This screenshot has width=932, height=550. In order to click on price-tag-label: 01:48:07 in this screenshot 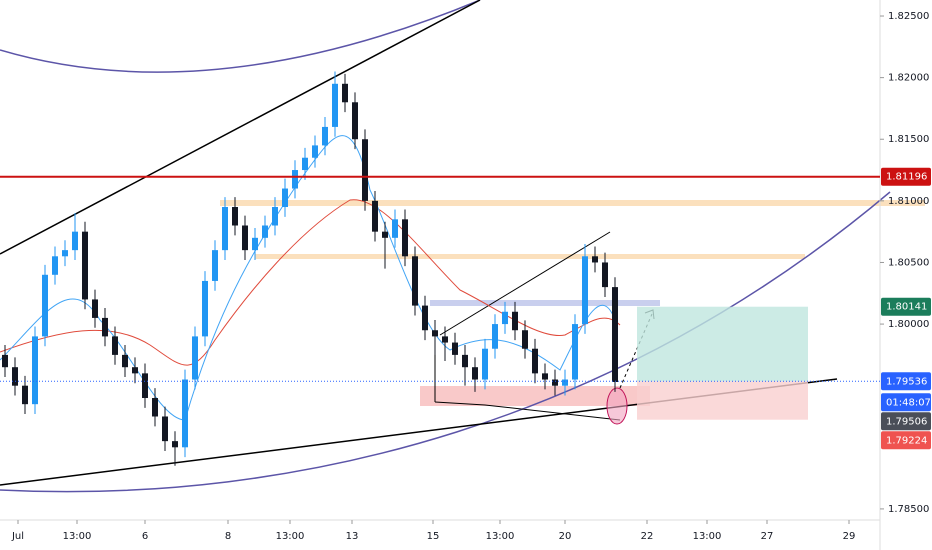, I will do `click(908, 402)`.